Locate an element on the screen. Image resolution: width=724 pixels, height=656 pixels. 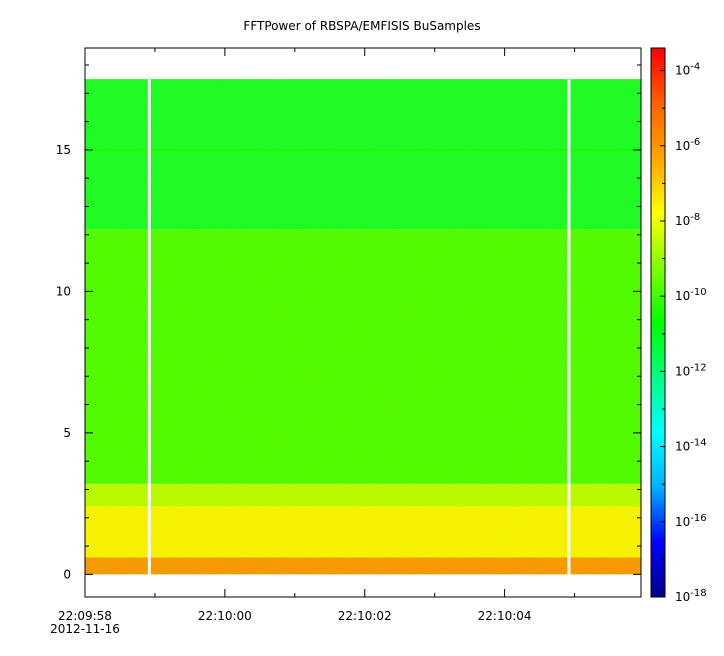
colorbar-tick-label: 10⁻⁶ is located at coordinates (687, 145).